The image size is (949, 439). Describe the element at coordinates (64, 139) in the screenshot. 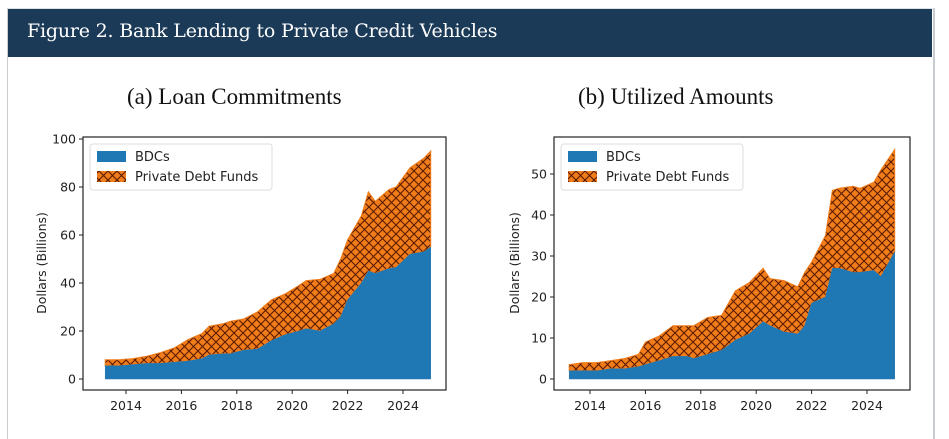

I see `y-tick-label: 100` at that location.